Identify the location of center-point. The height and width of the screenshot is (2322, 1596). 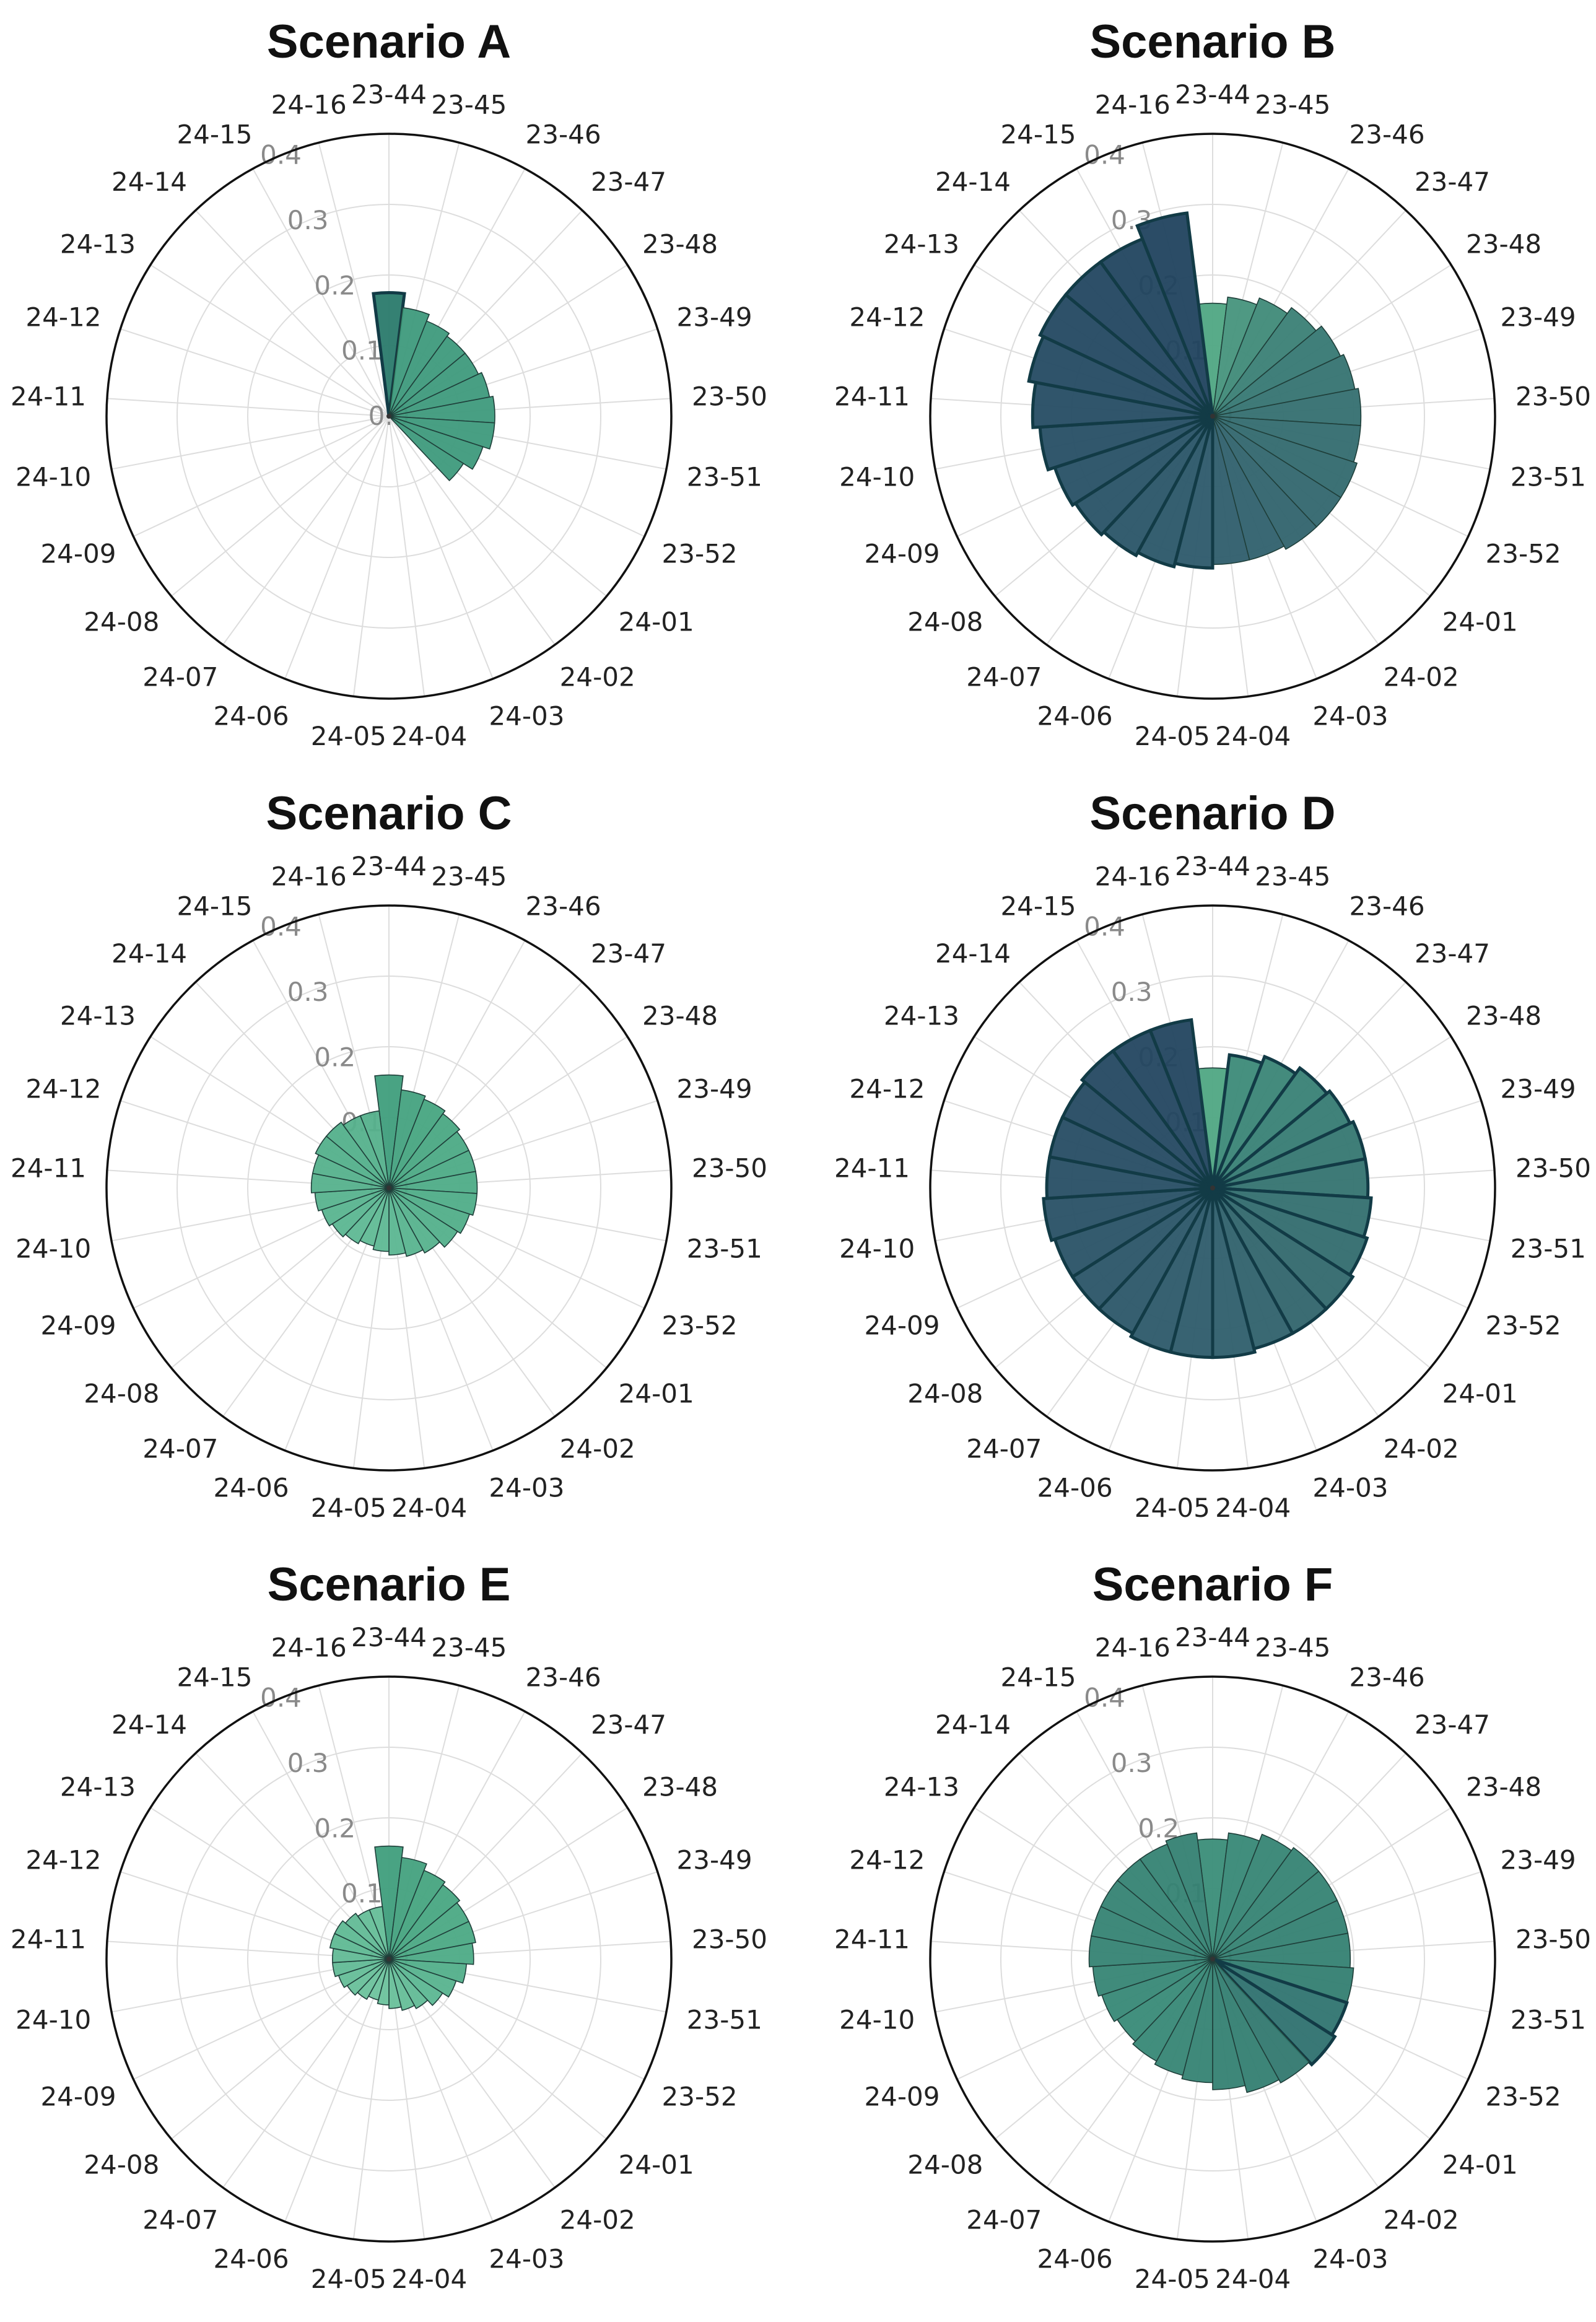
(1212, 1959).